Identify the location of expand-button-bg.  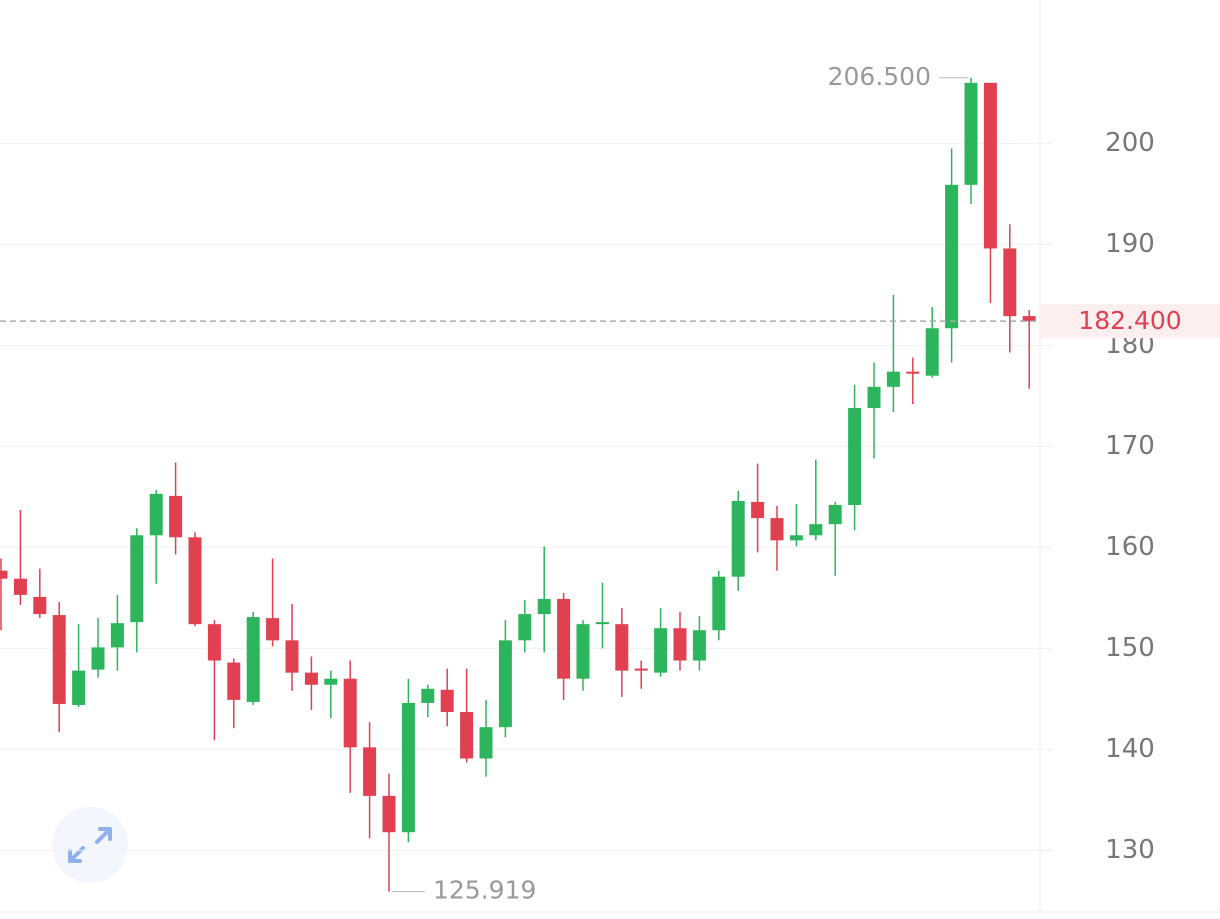
(90, 845).